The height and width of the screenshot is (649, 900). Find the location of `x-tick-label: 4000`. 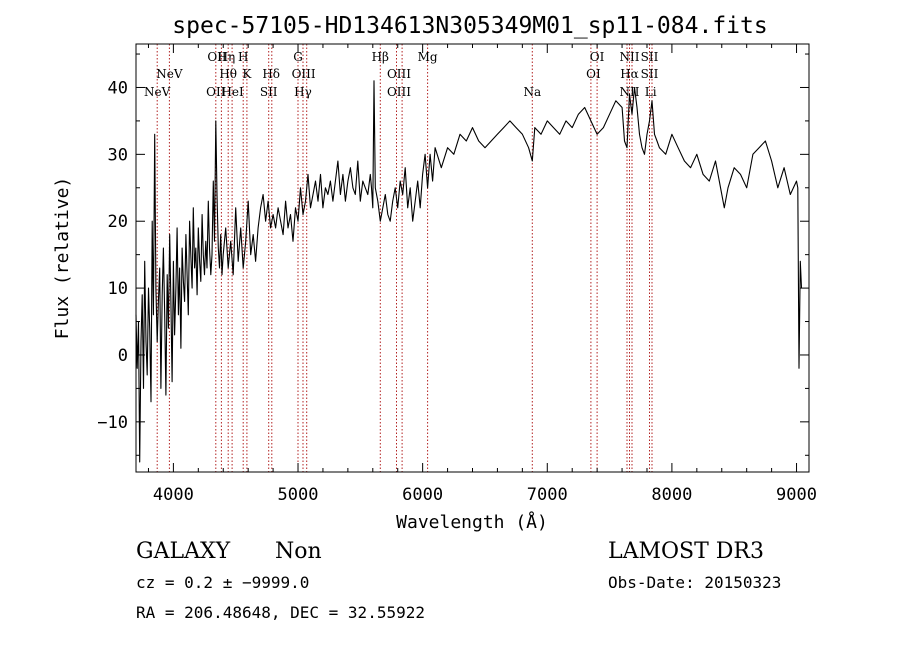

x-tick-label: 4000 is located at coordinates (173, 495).